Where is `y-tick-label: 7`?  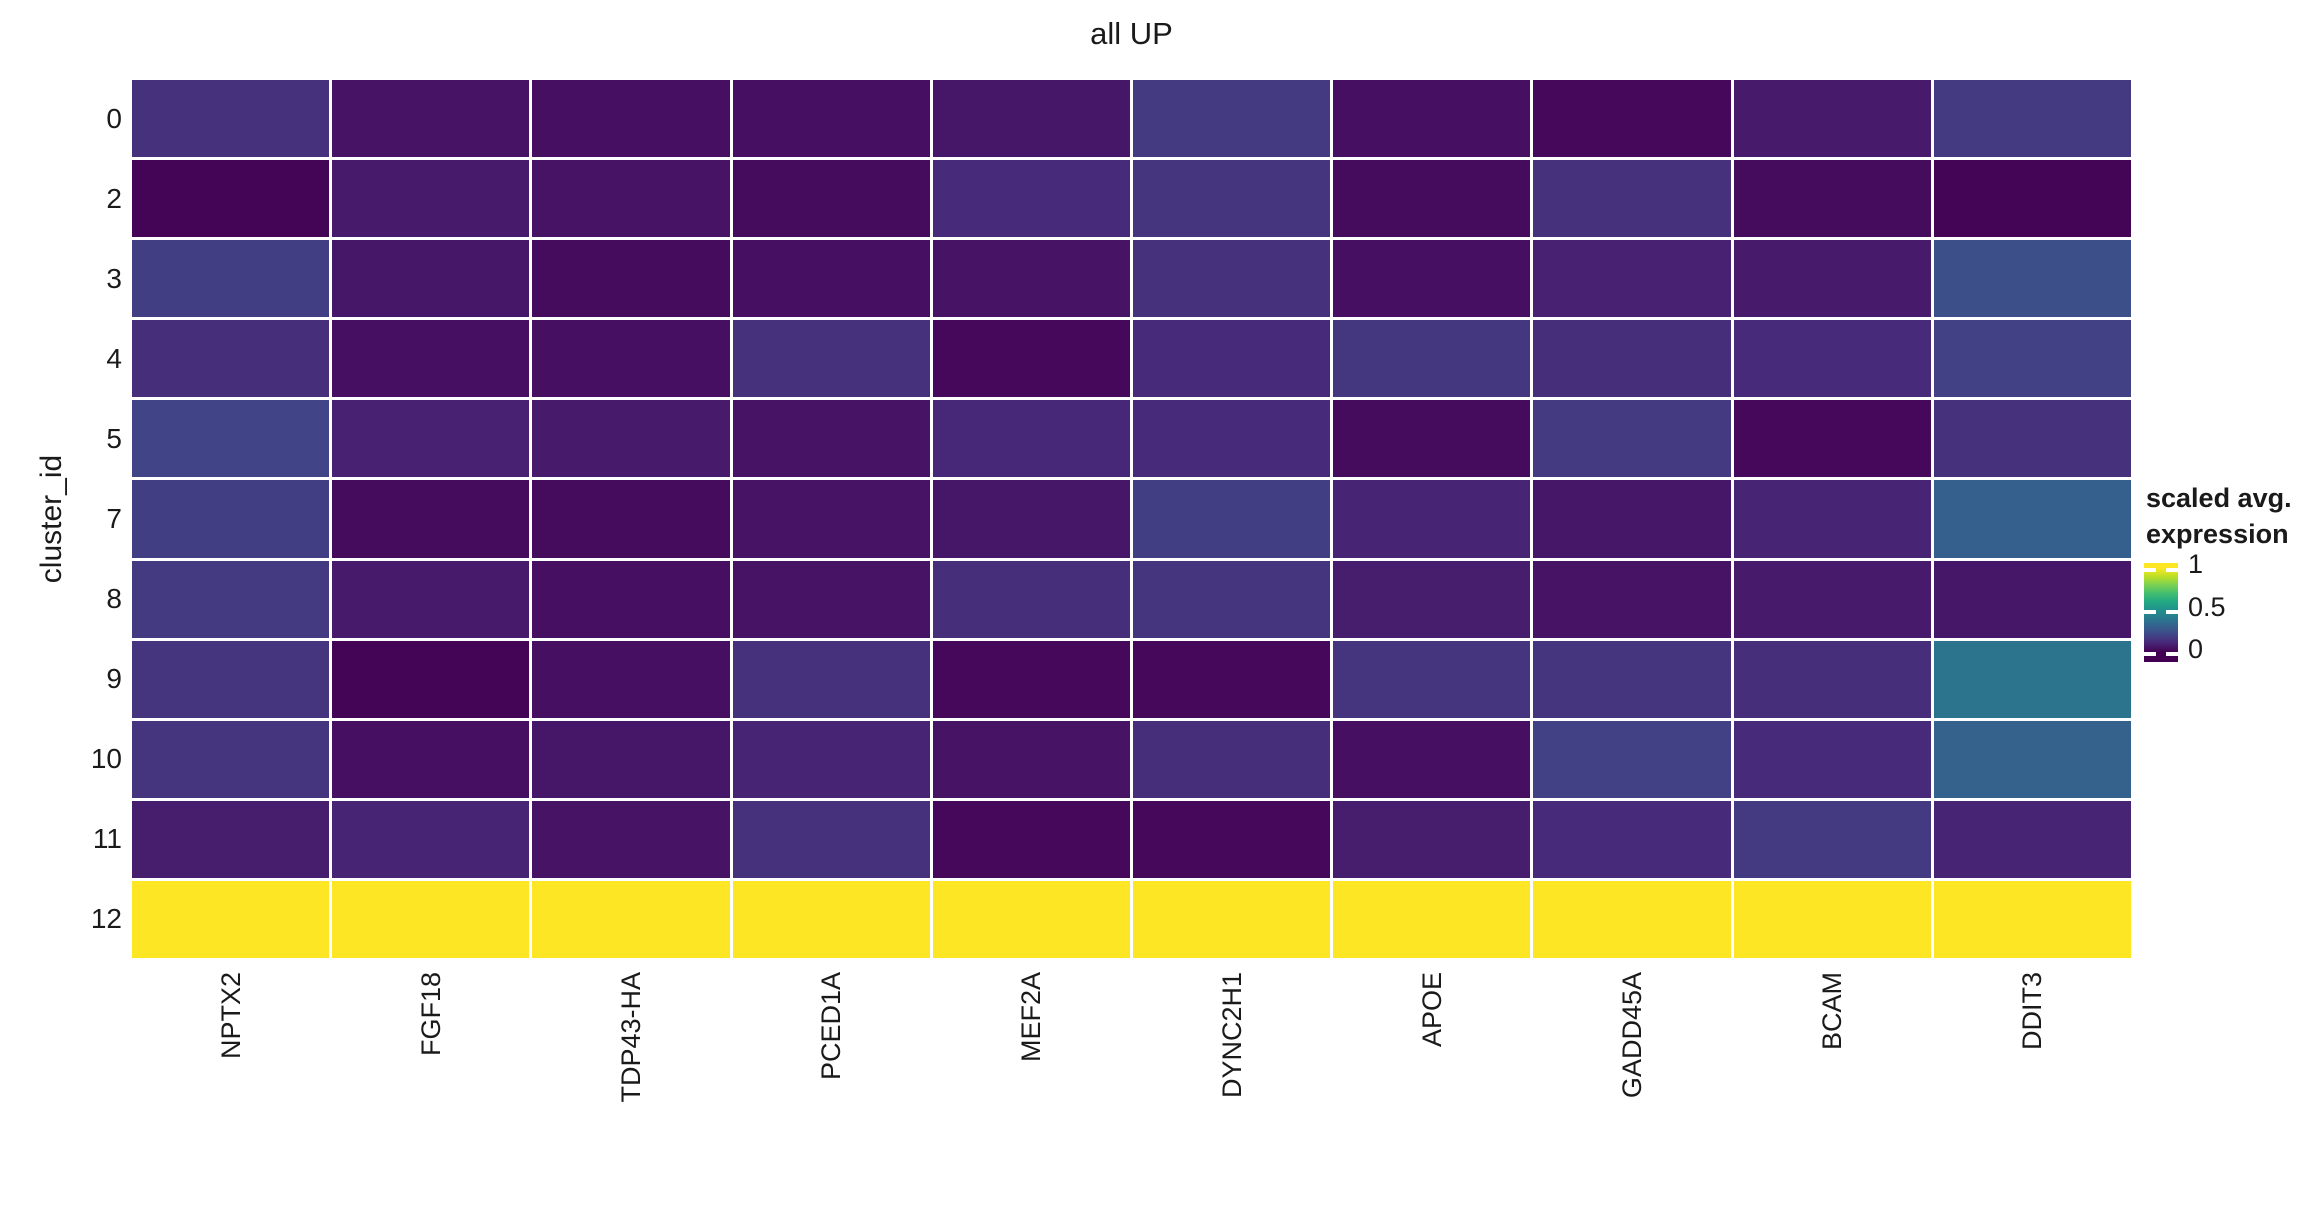 y-tick-label: 7 is located at coordinates (114, 518).